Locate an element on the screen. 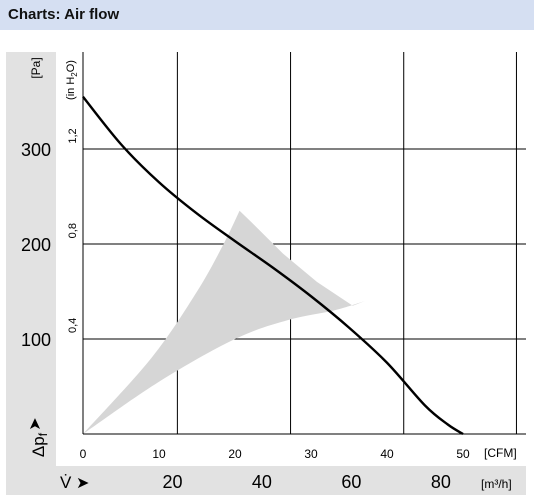 Image resolution: width=534 pixels, height=501 pixels. y-tick-pa: 100 is located at coordinates (36, 340).